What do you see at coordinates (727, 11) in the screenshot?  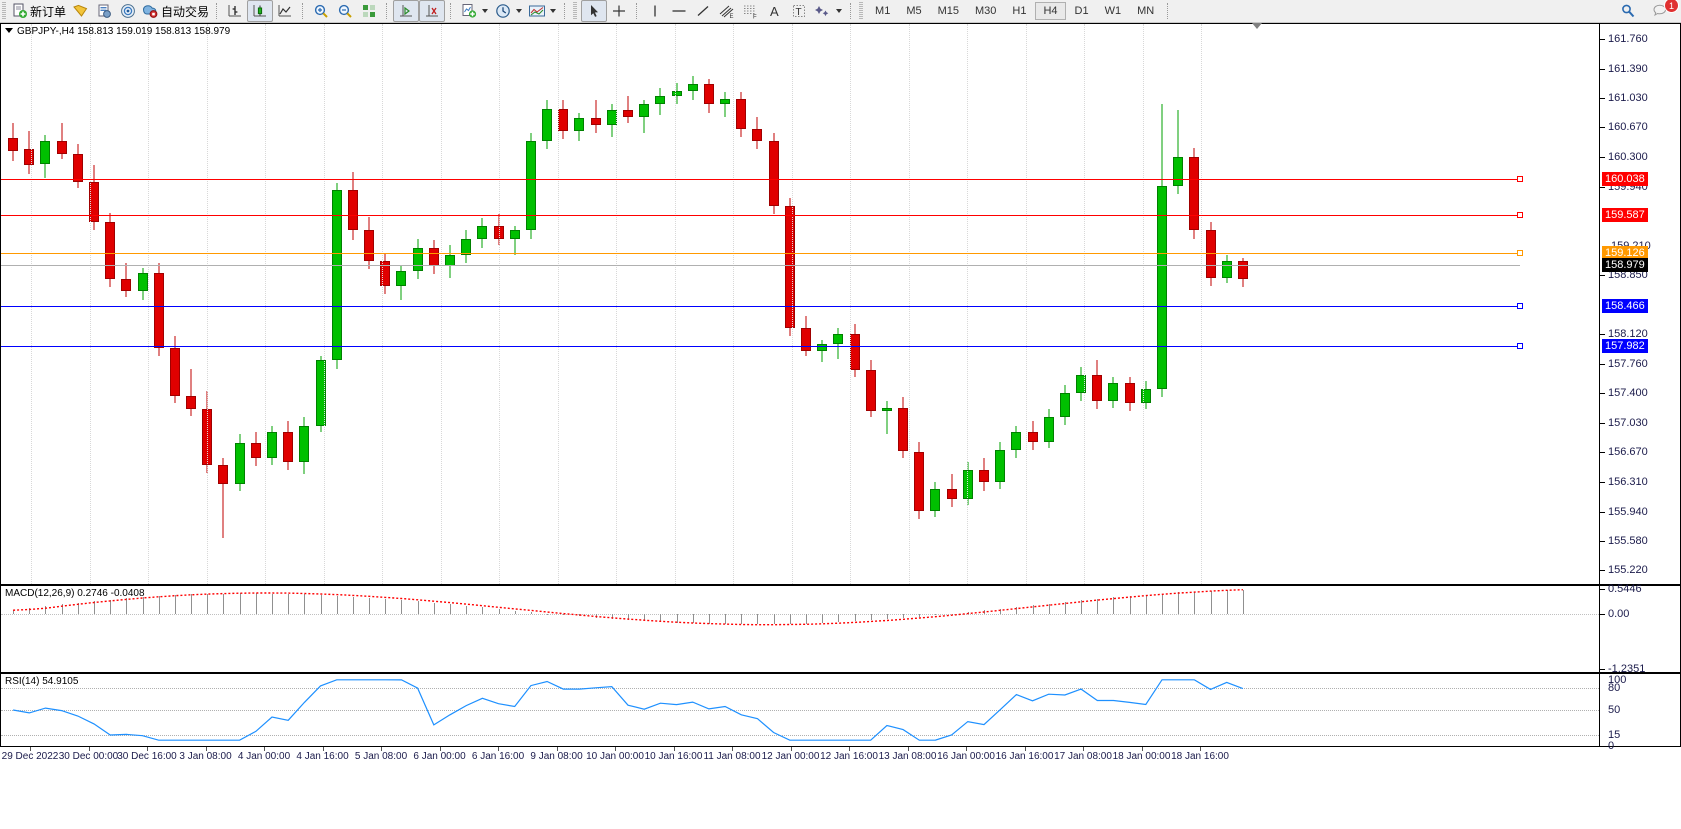 I see `equidistant-channel-button: E` at bounding box center [727, 11].